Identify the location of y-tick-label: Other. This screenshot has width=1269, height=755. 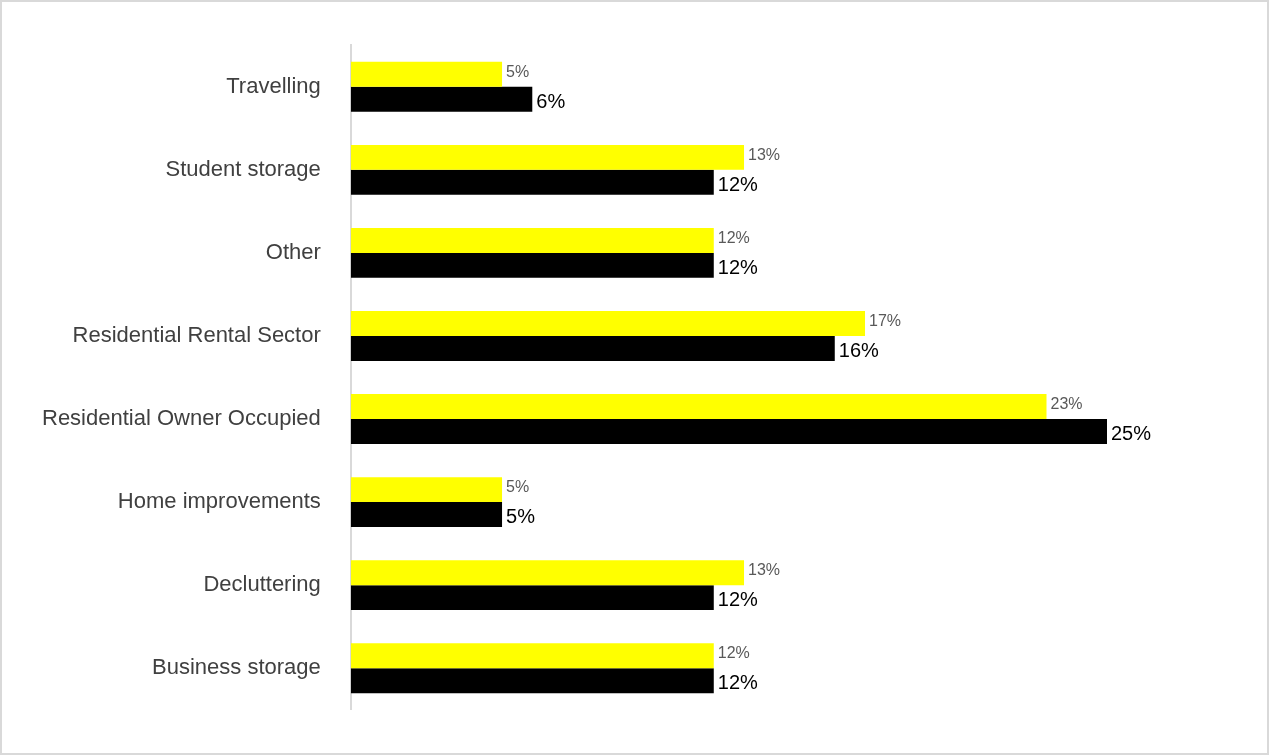
(293, 251).